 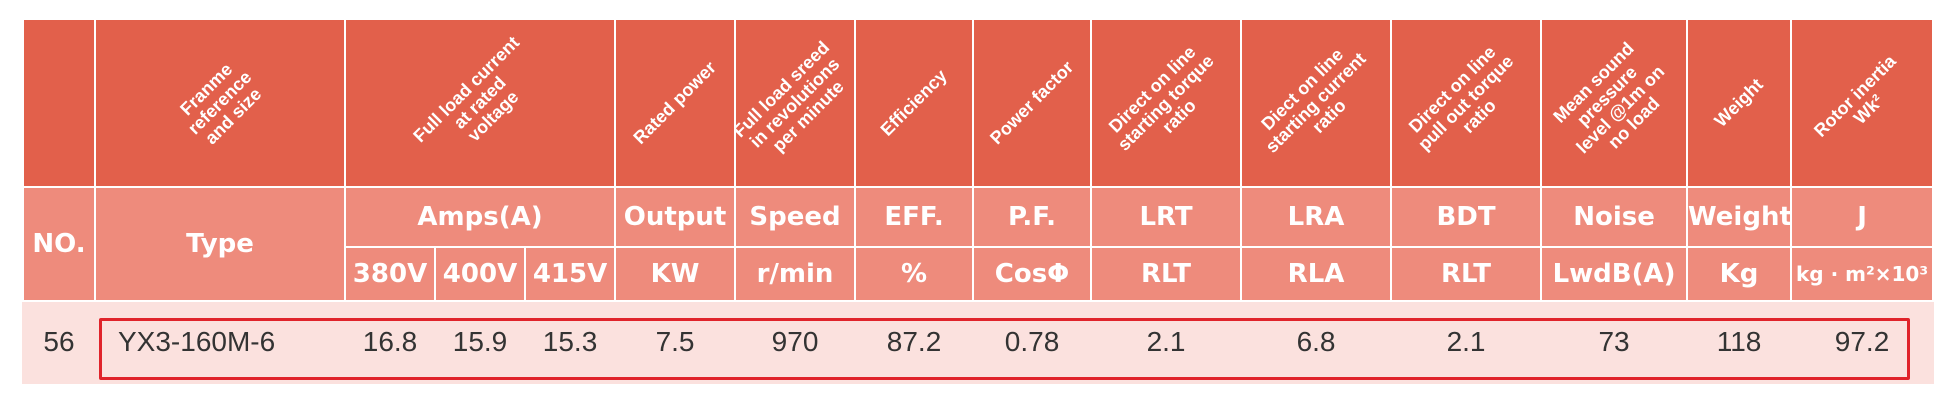 I want to click on header-noise: Noise, so click(x=1614, y=217).